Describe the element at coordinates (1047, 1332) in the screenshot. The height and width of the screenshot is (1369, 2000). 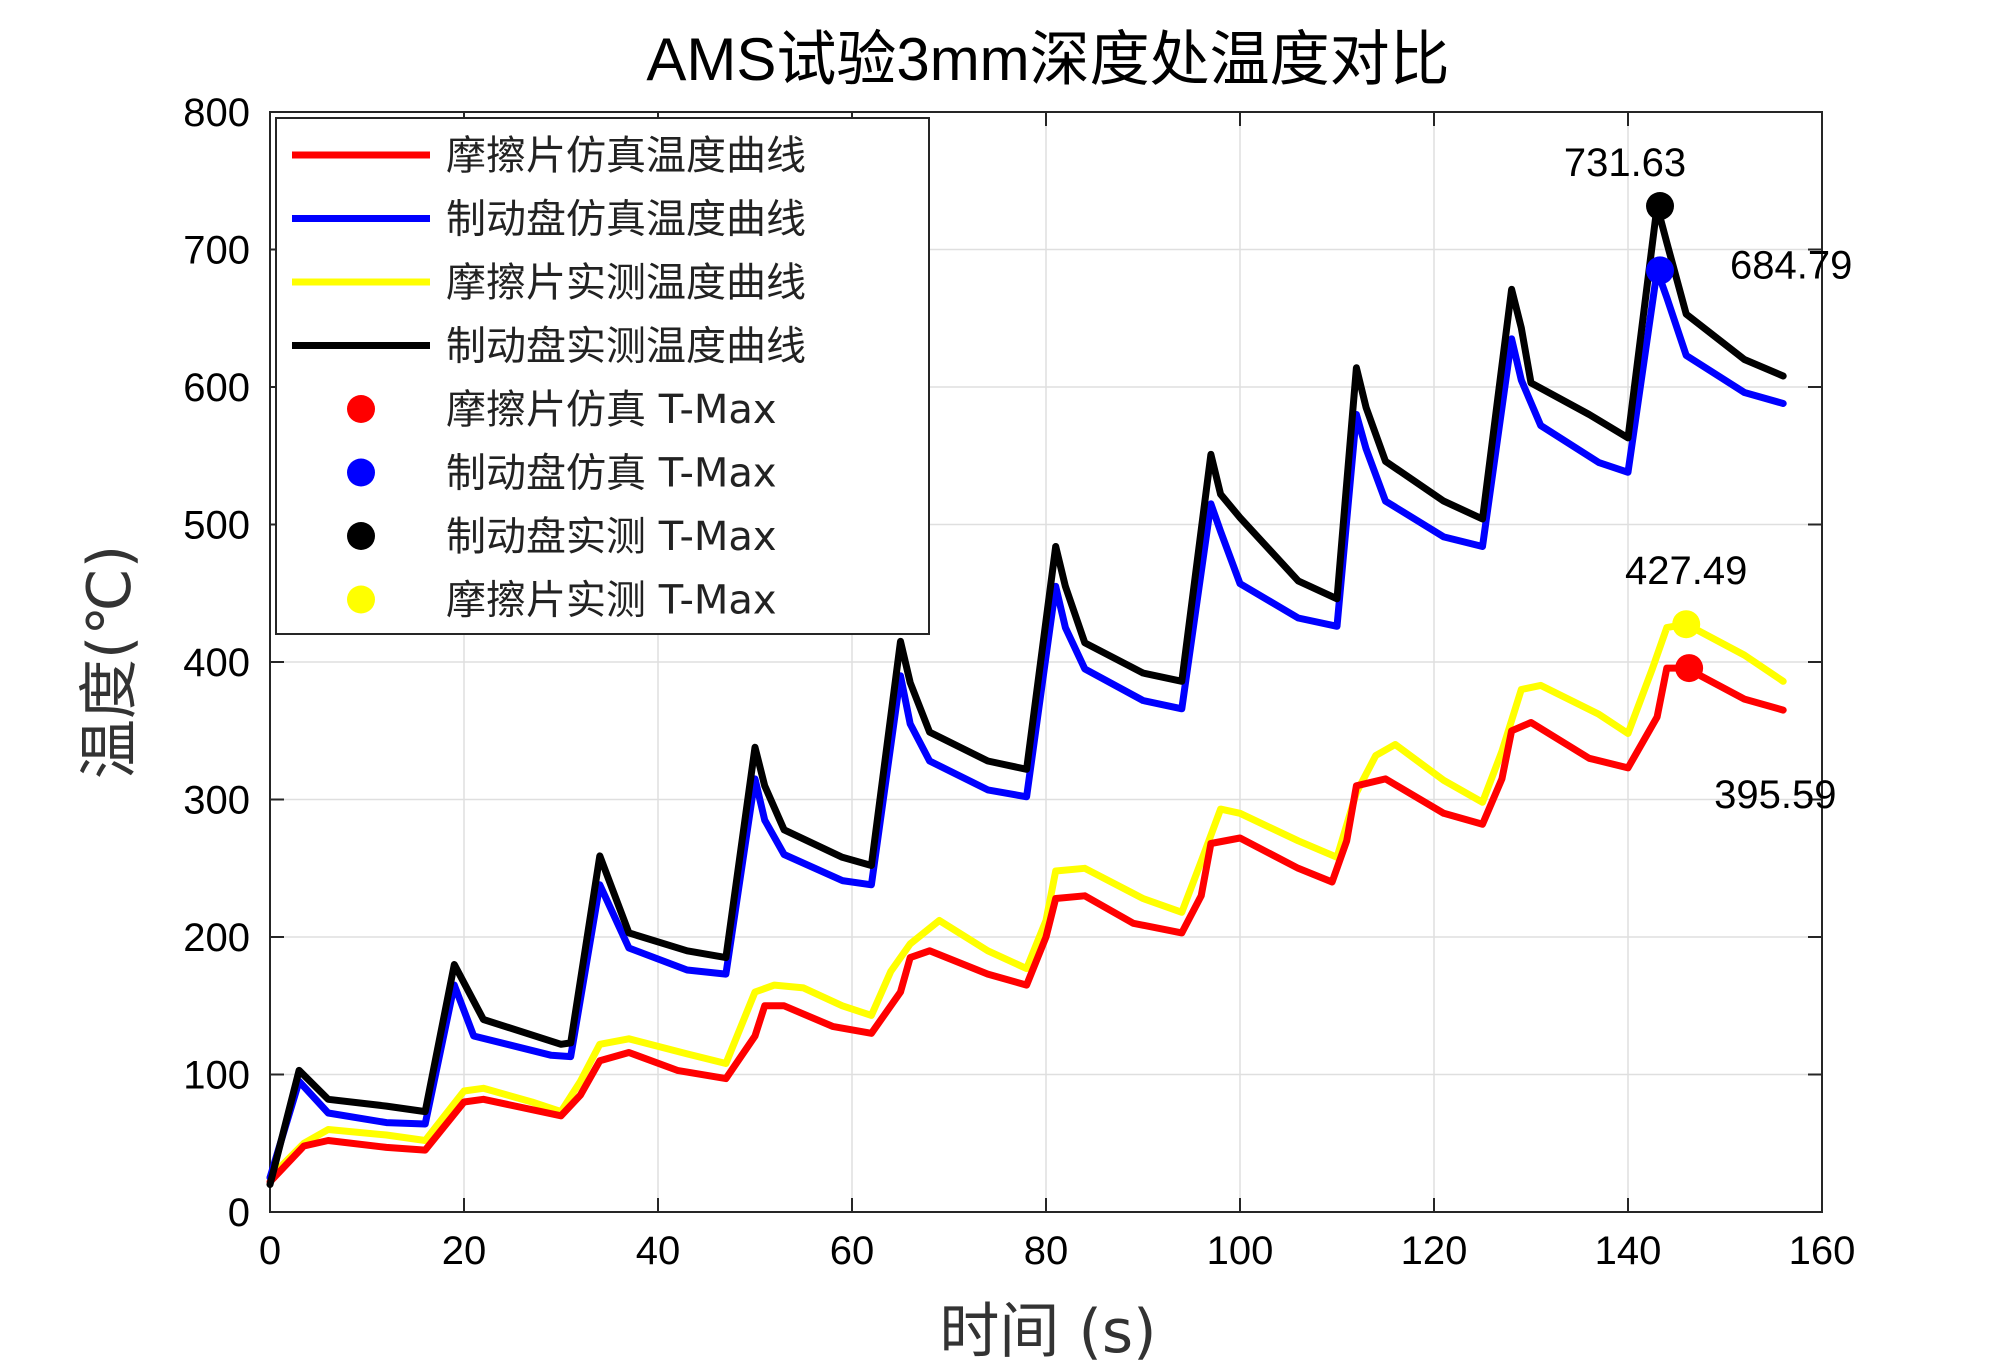
I see `x-axis-label: 时间 (s)` at that location.